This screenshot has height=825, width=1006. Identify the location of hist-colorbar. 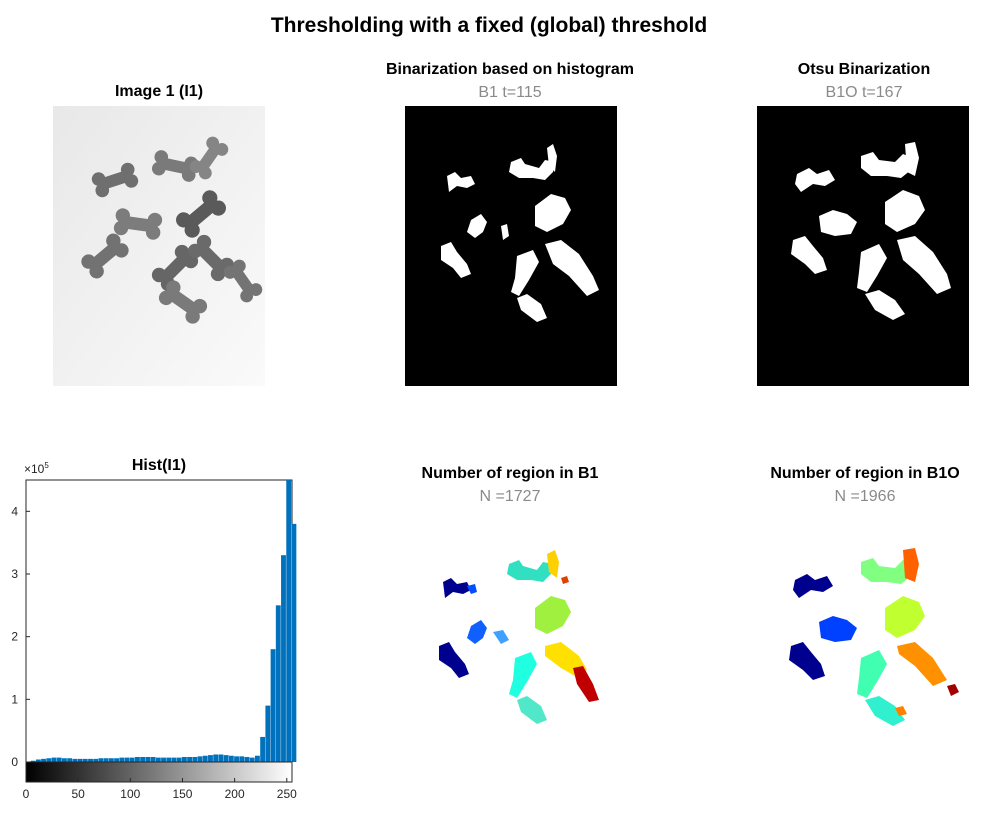
(159, 772).